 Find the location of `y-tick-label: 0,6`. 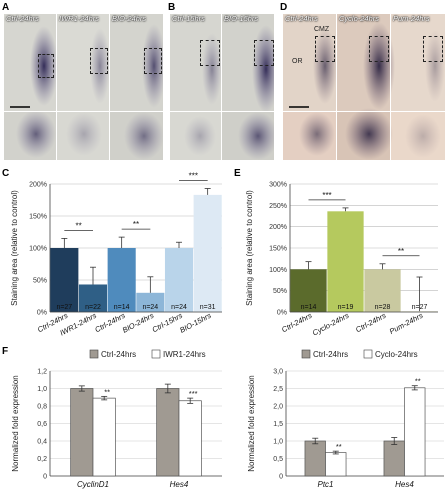

y-tick-label: 0,6 is located at coordinates (42, 424).